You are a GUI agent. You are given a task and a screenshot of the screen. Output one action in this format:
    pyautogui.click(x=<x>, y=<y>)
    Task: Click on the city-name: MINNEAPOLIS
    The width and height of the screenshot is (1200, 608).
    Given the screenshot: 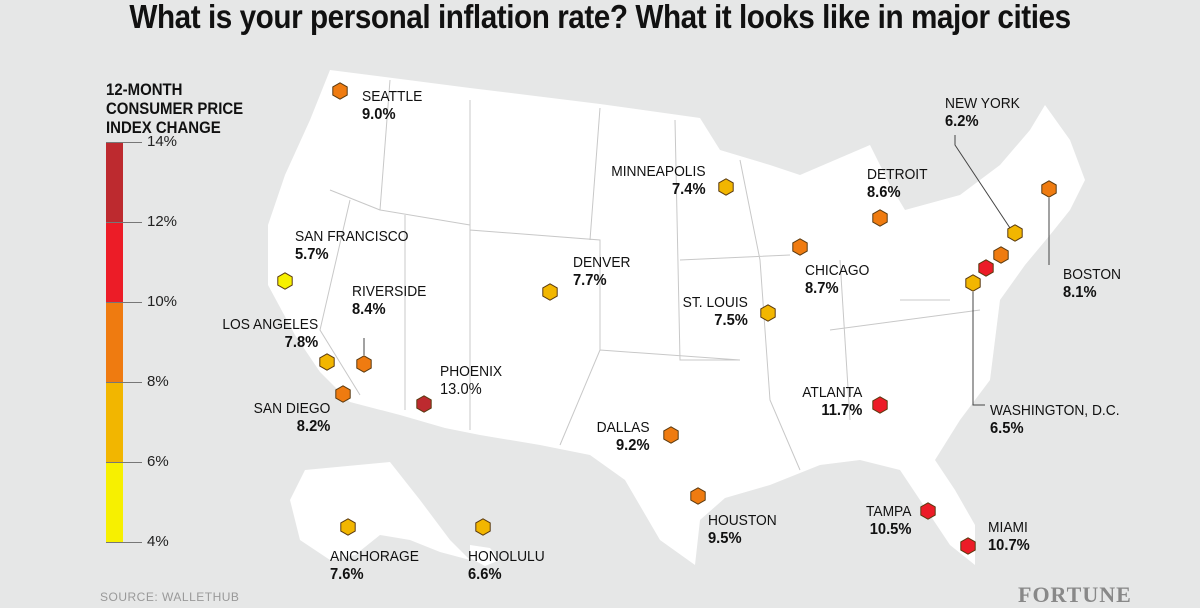 What is the action you would take?
    pyautogui.click(x=658, y=171)
    